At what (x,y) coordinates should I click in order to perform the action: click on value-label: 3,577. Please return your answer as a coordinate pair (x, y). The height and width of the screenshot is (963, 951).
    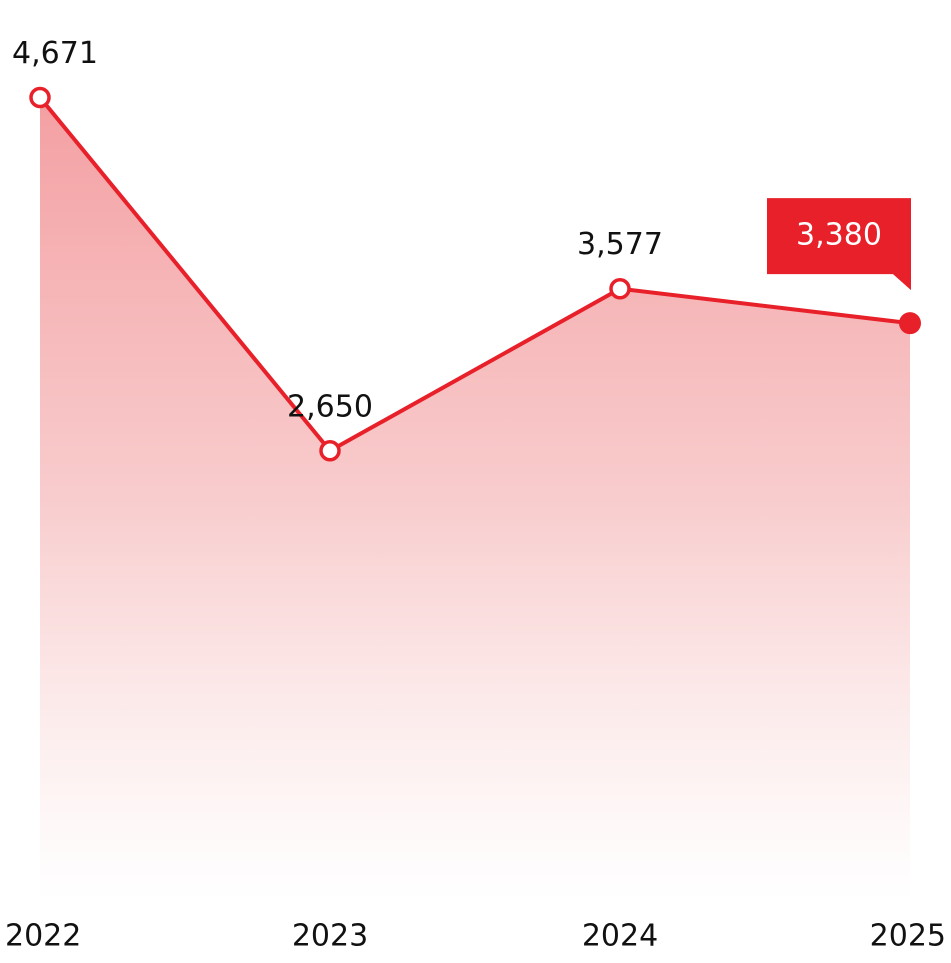
    Looking at the image, I should click on (620, 244).